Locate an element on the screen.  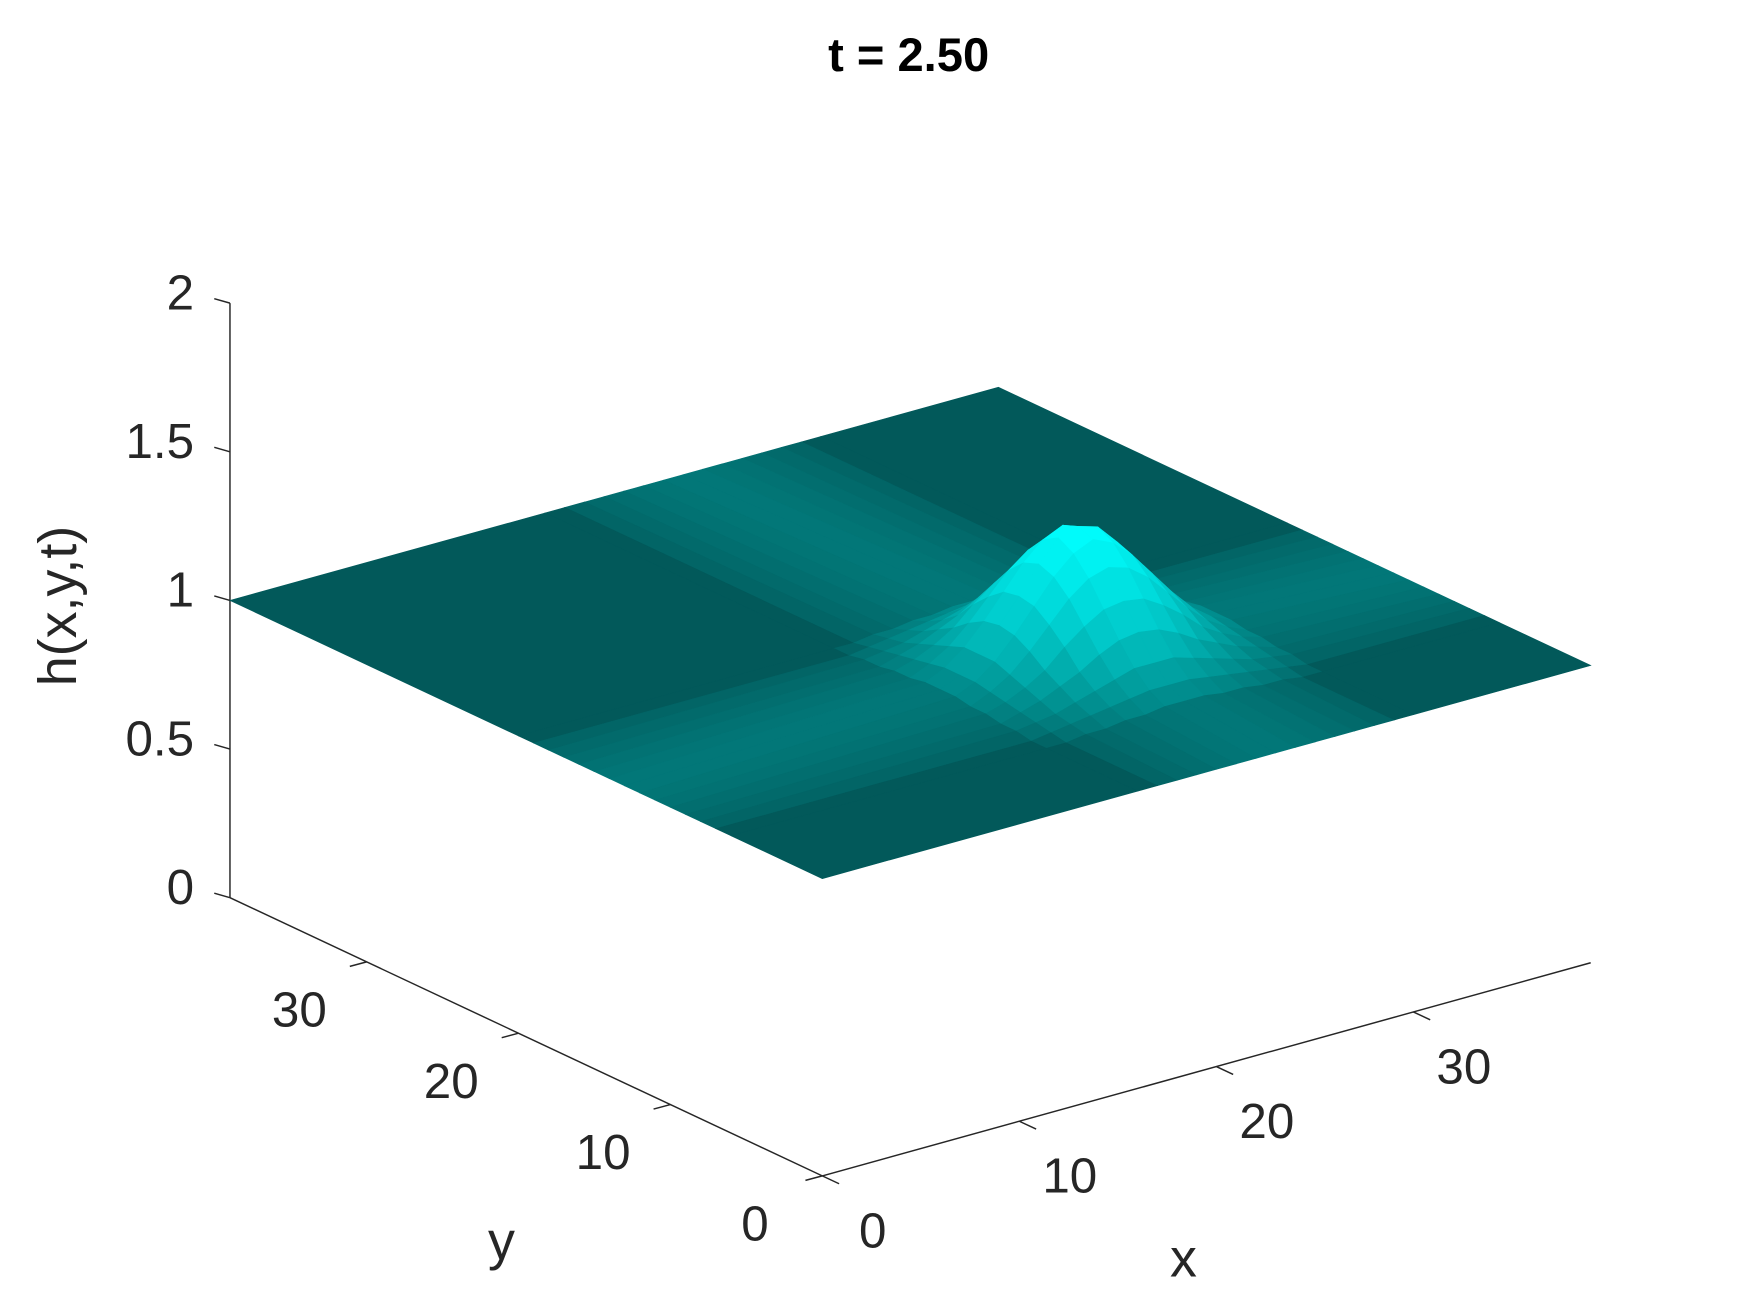
x-axis-line is located at coordinates (1206, 1069).